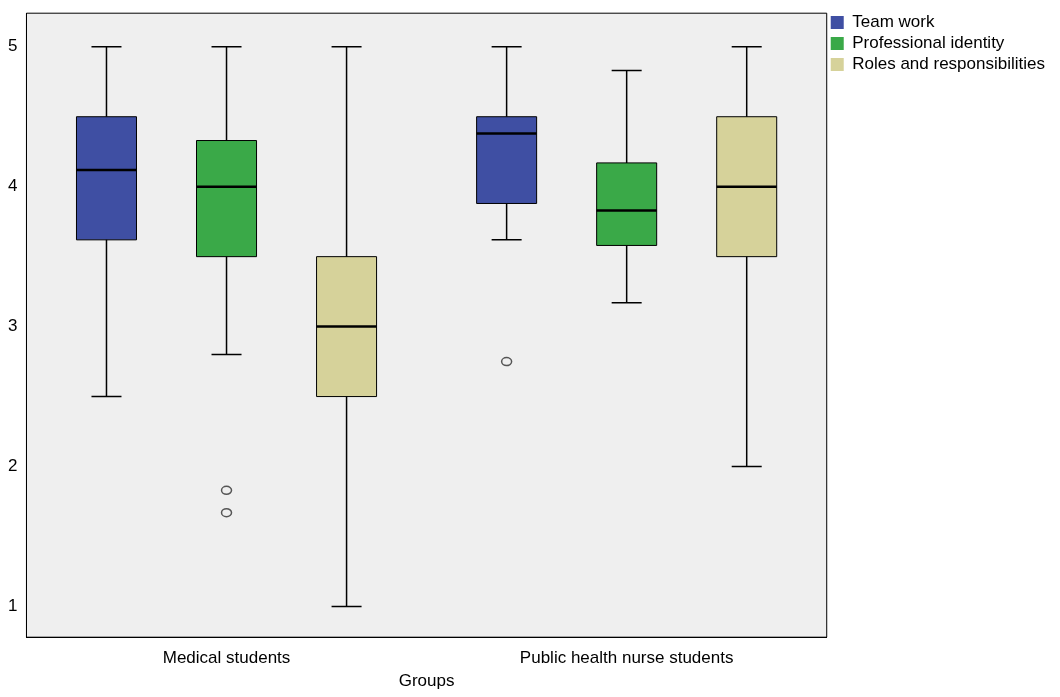  Describe the element at coordinates (12, 326) in the screenshot. I see `y-tick-label: 3` at that location.